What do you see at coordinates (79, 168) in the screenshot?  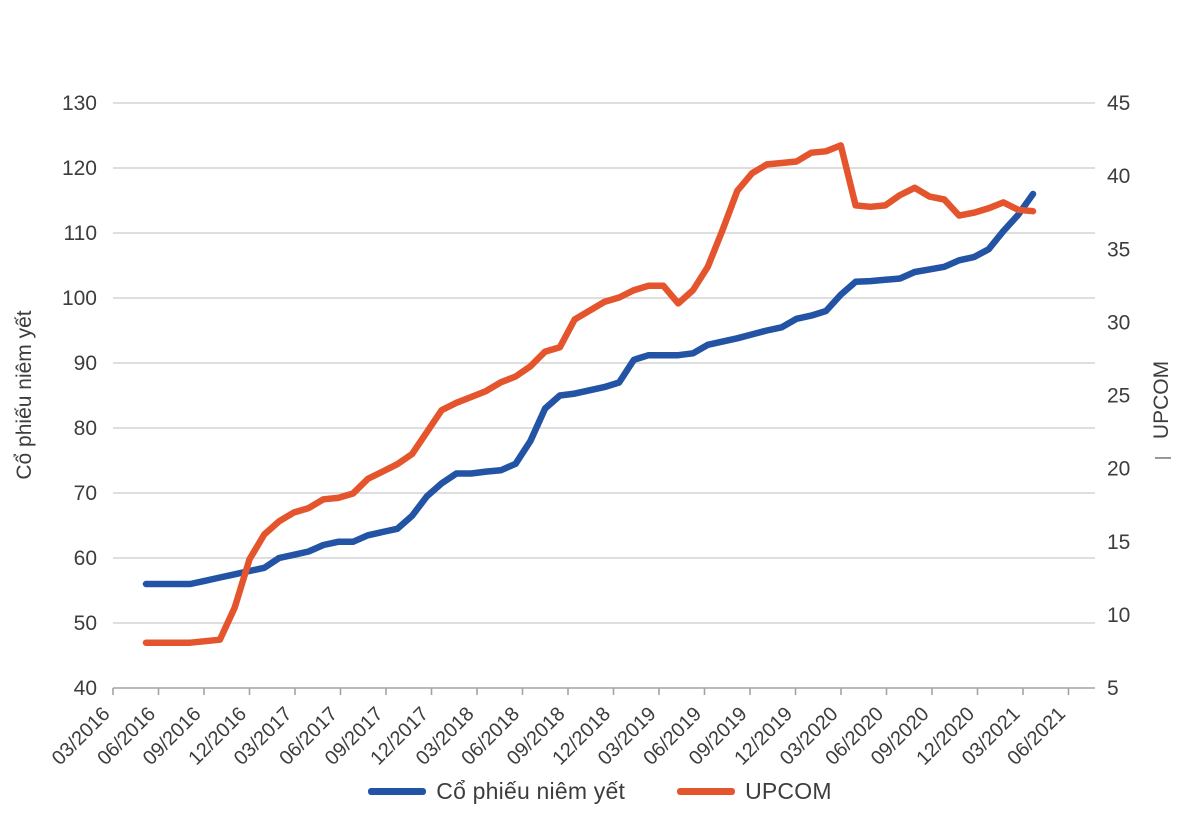 I see `y-axis-tick-label-left: 120` at bounding box center [79, 168].